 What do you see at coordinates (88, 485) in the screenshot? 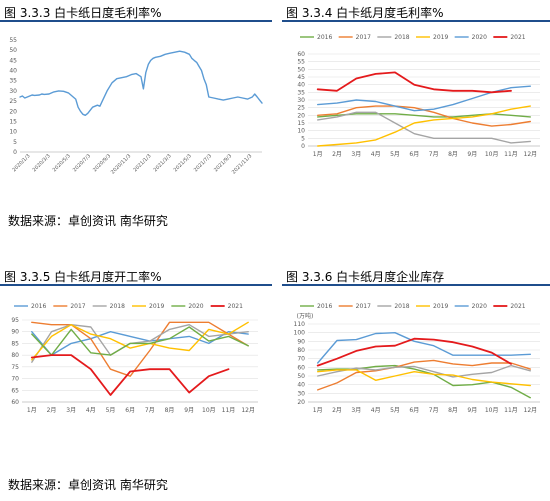
I see `source-note-bottom: 数据来源：卓创资讯 南华研究` at bounding box center [88, 485].